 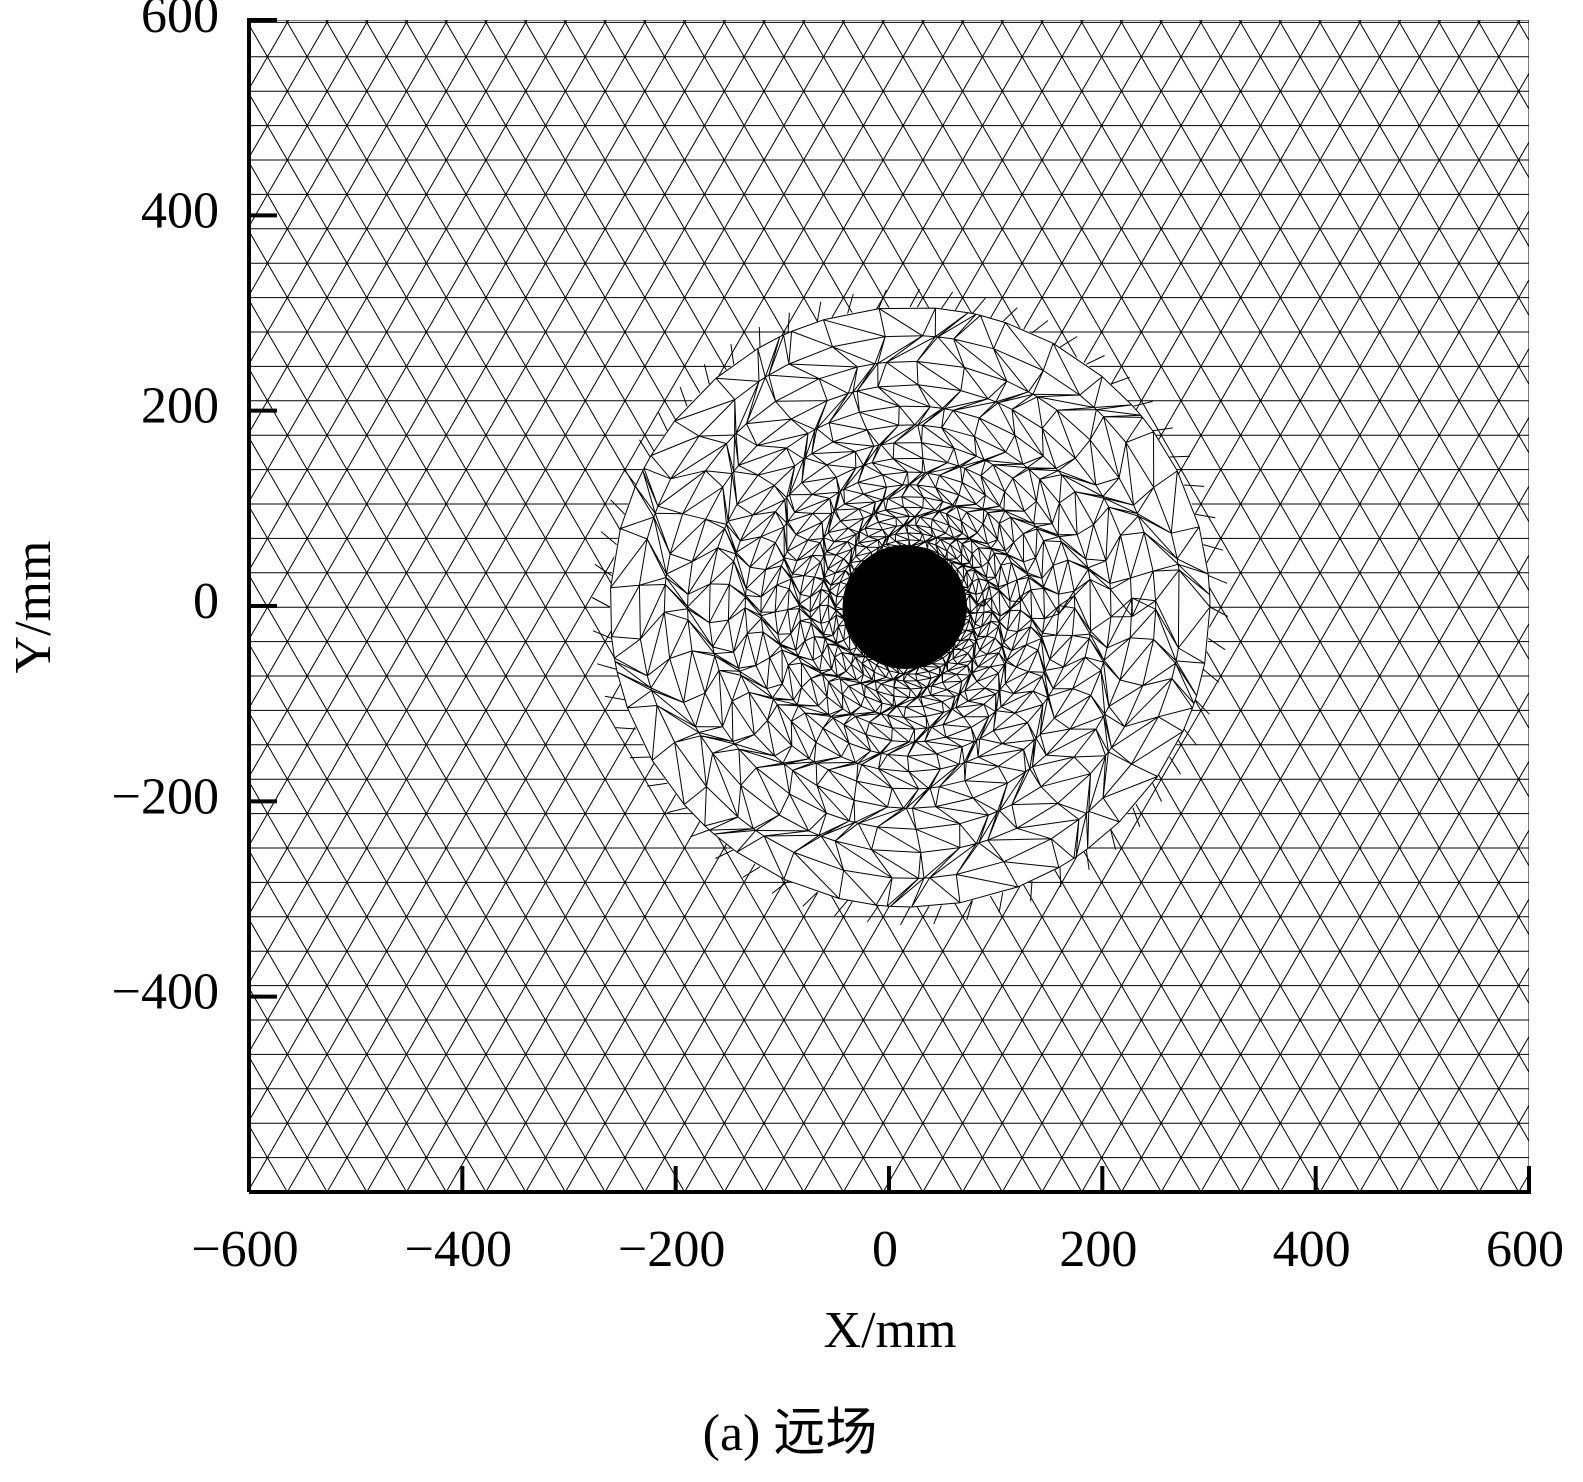 I want to click on mesh-core, so click(x=905, y=607).